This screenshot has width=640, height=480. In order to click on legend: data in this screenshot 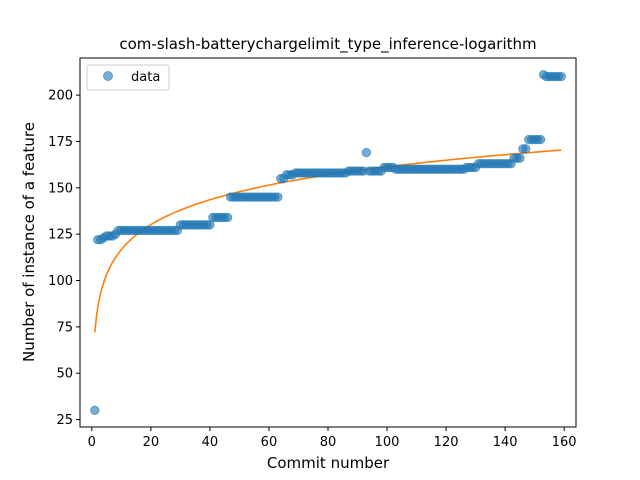, I will do `click(128, 77)`.